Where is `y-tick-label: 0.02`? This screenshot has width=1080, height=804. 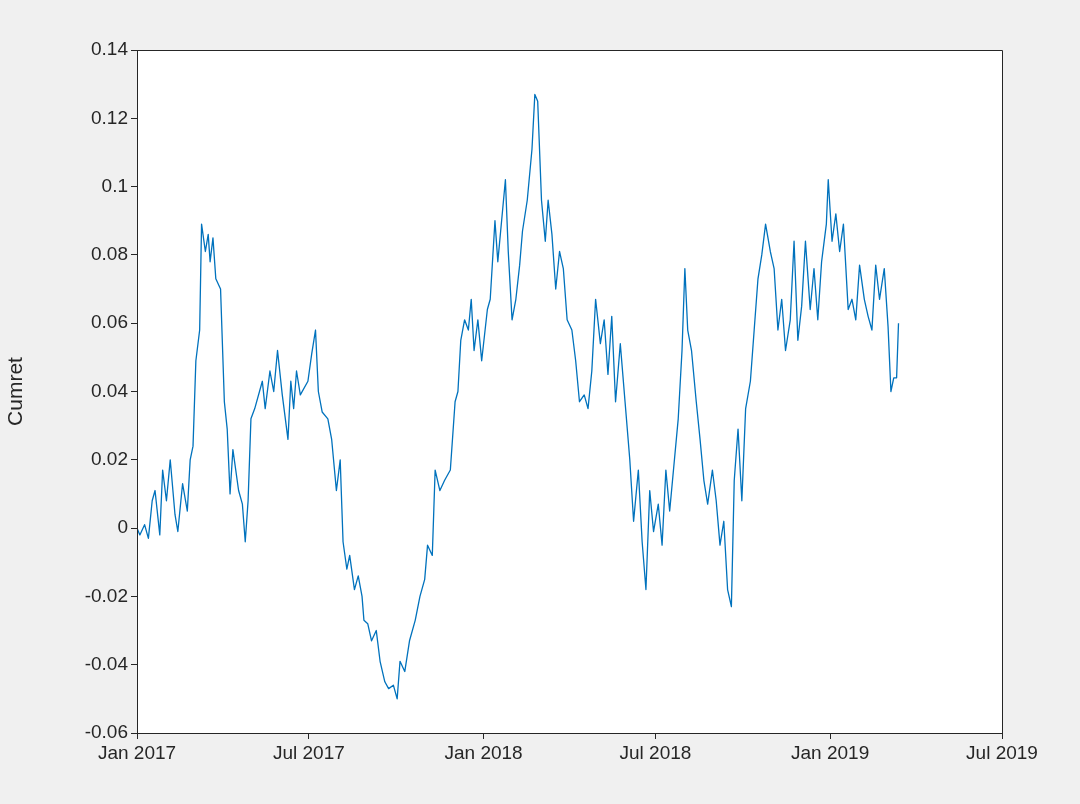 y-tick-label: 0.02 is located at coordinates (109, 459).